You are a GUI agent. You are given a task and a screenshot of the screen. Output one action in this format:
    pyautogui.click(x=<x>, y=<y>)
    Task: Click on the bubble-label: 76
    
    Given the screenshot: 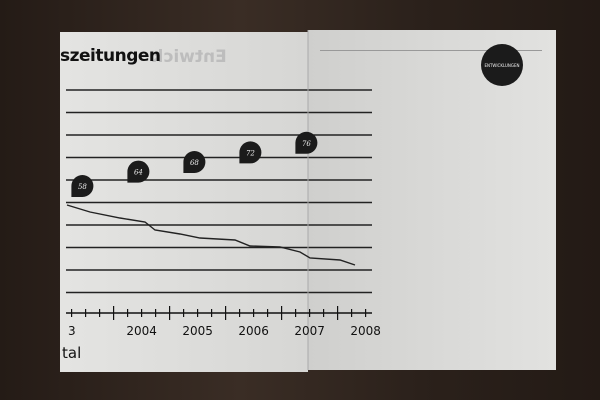 What is the action you would take?
    pyautogui.click(x=306, y=144)
    